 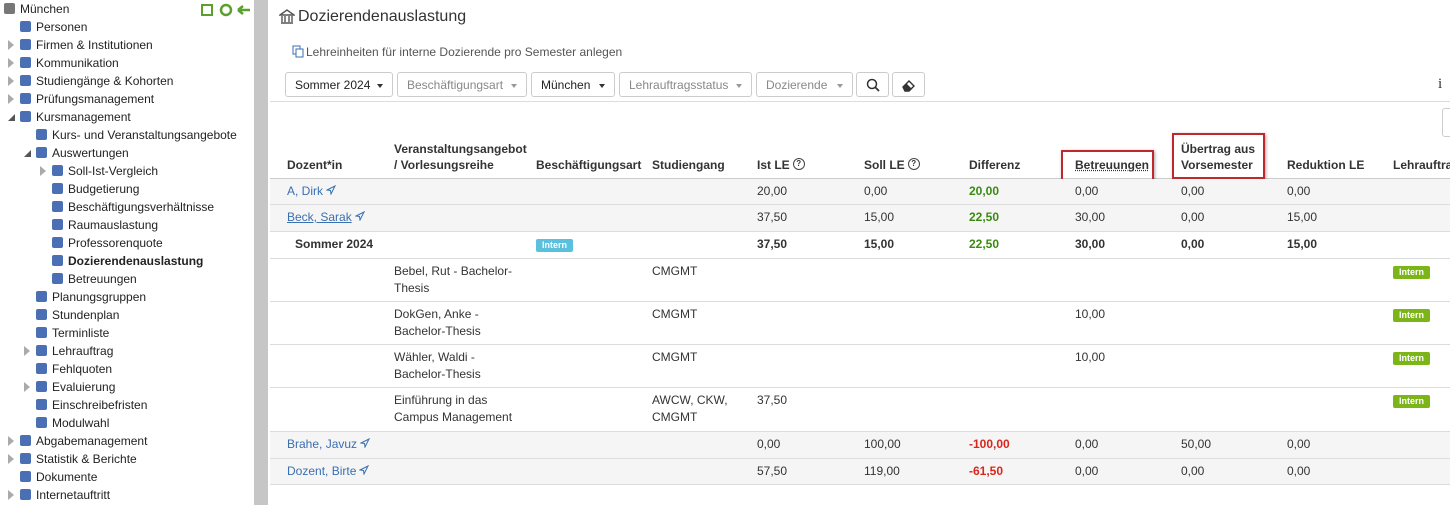 What do you see at coordinates (912, 217) in the screenshot?
I see `table-cell: 15,00` at bounding box center [912, 217].